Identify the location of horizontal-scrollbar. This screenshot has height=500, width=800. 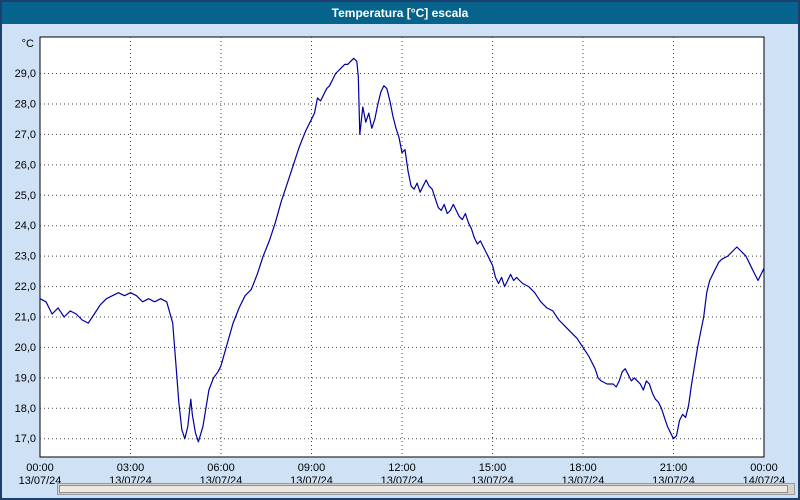
(426, 489).